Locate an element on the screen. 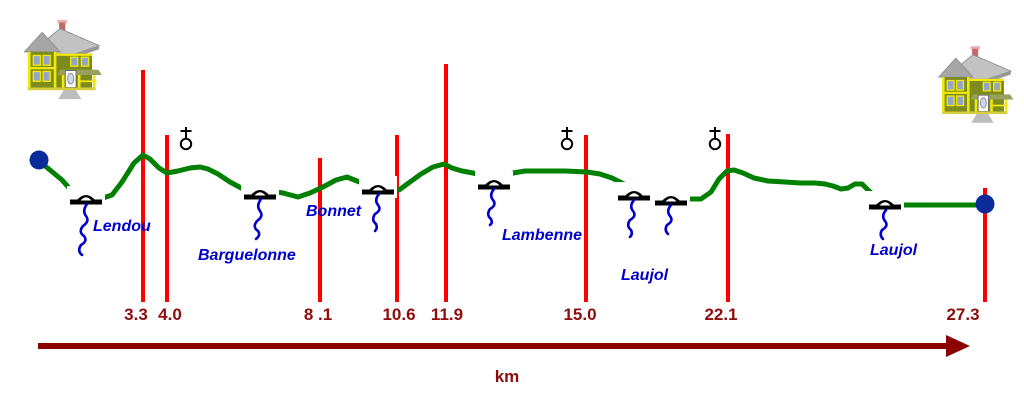  river-label-laujol-2: Laujol is located at coordinates (894, 250).